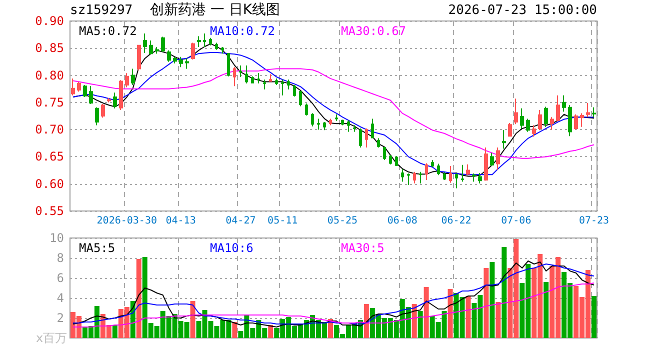  What do you see at coordinates (49, 102) in the screenshot?
I see `y-tick-label: 0.75` at bounding box center [49, 102].